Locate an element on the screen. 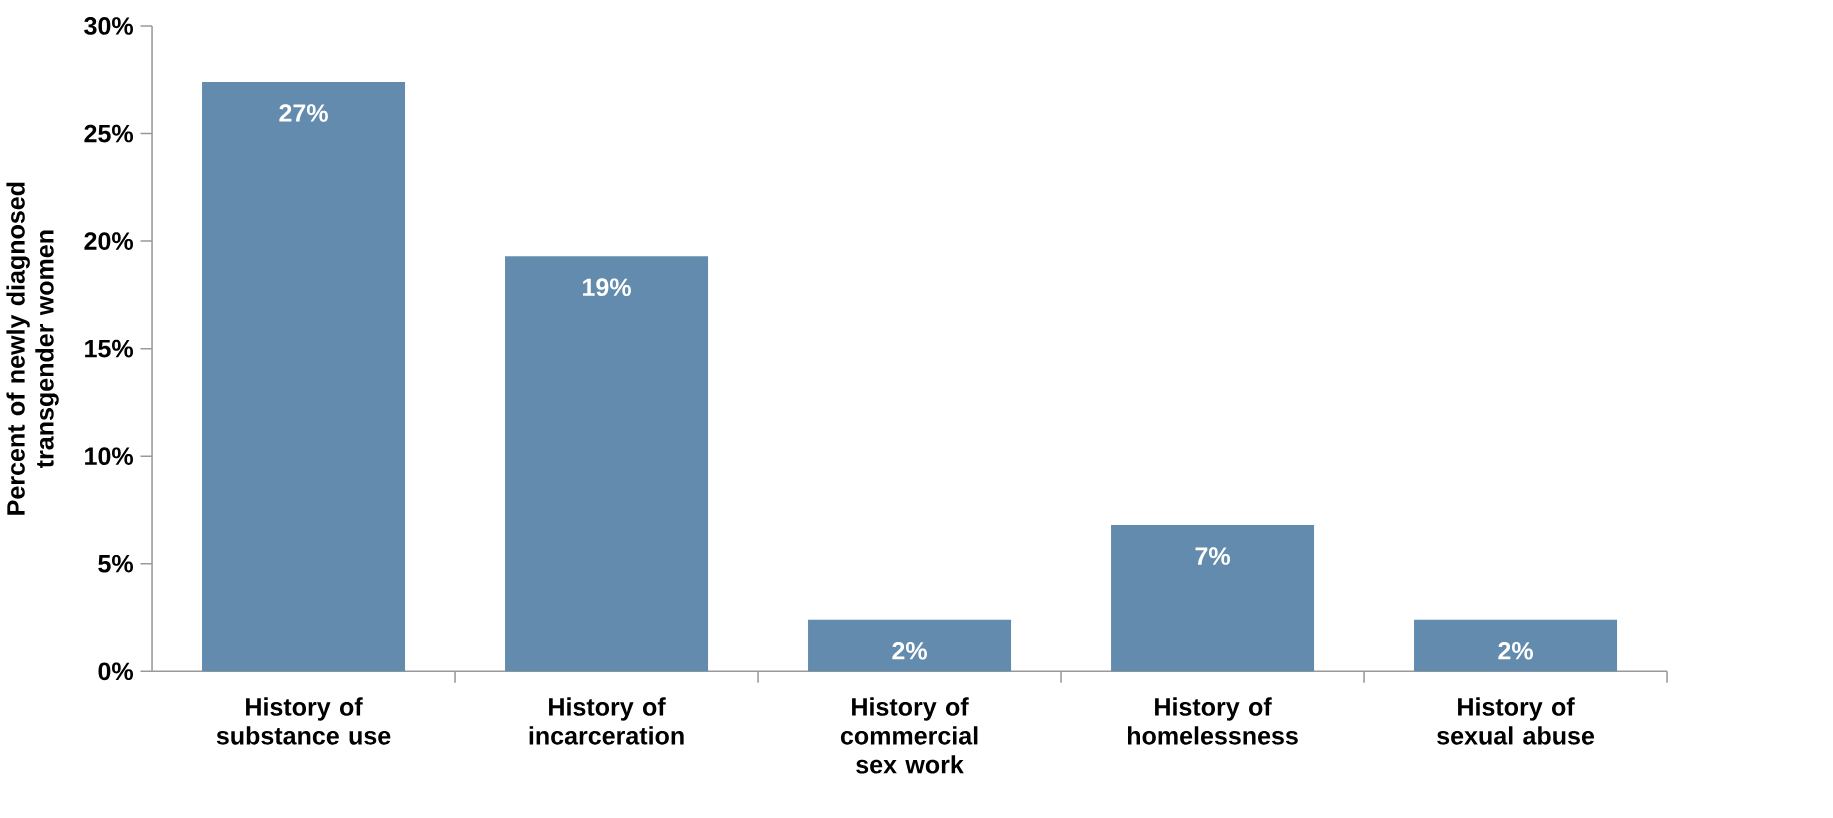 The height and width of the screenshot is (818, 1833). data-label: 27% is located at coordinates (303, 113).